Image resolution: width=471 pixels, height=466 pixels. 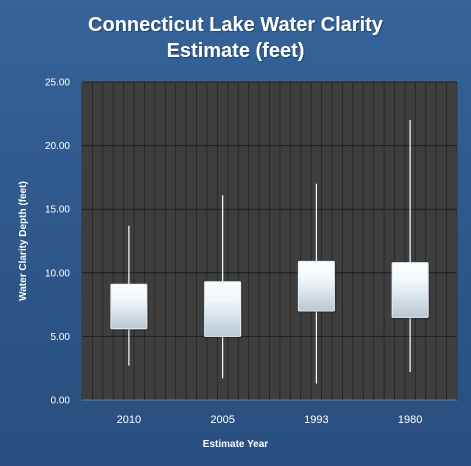 What do you see at coordinates (316, 420) in the screenshot?
I see `x-axis-tick-label: 1993` at bounding box center [316, 420].